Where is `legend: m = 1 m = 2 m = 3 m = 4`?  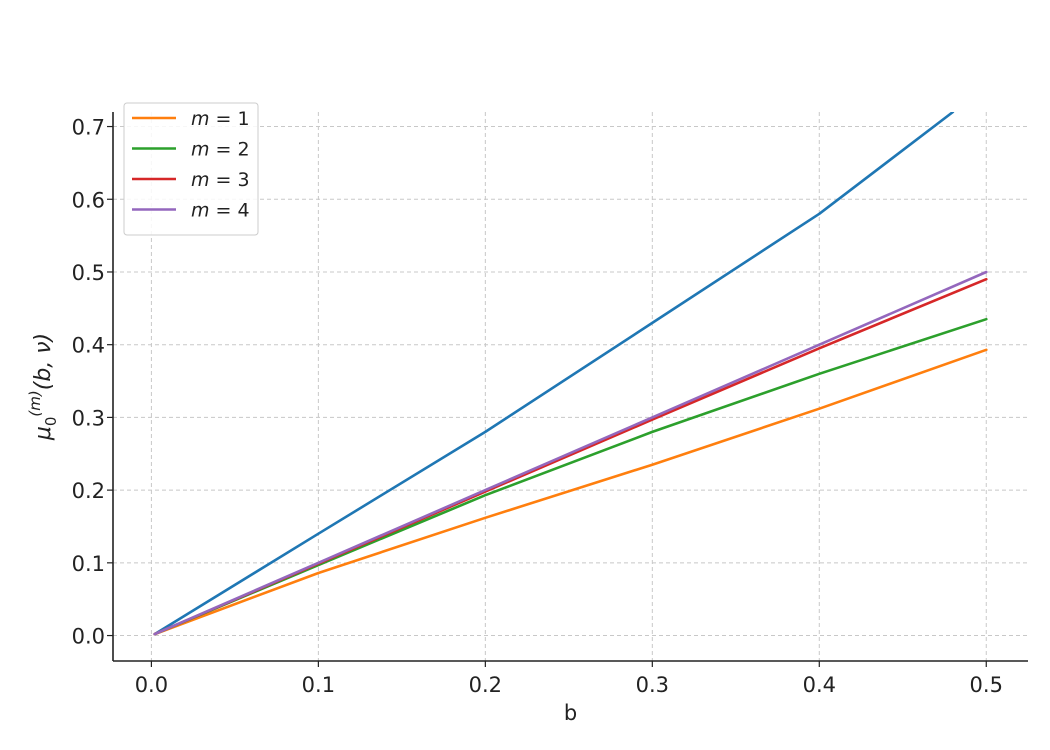
legend: m = 1 m = 2 m = 3 m = 4 is located at coordinates (191, 169).